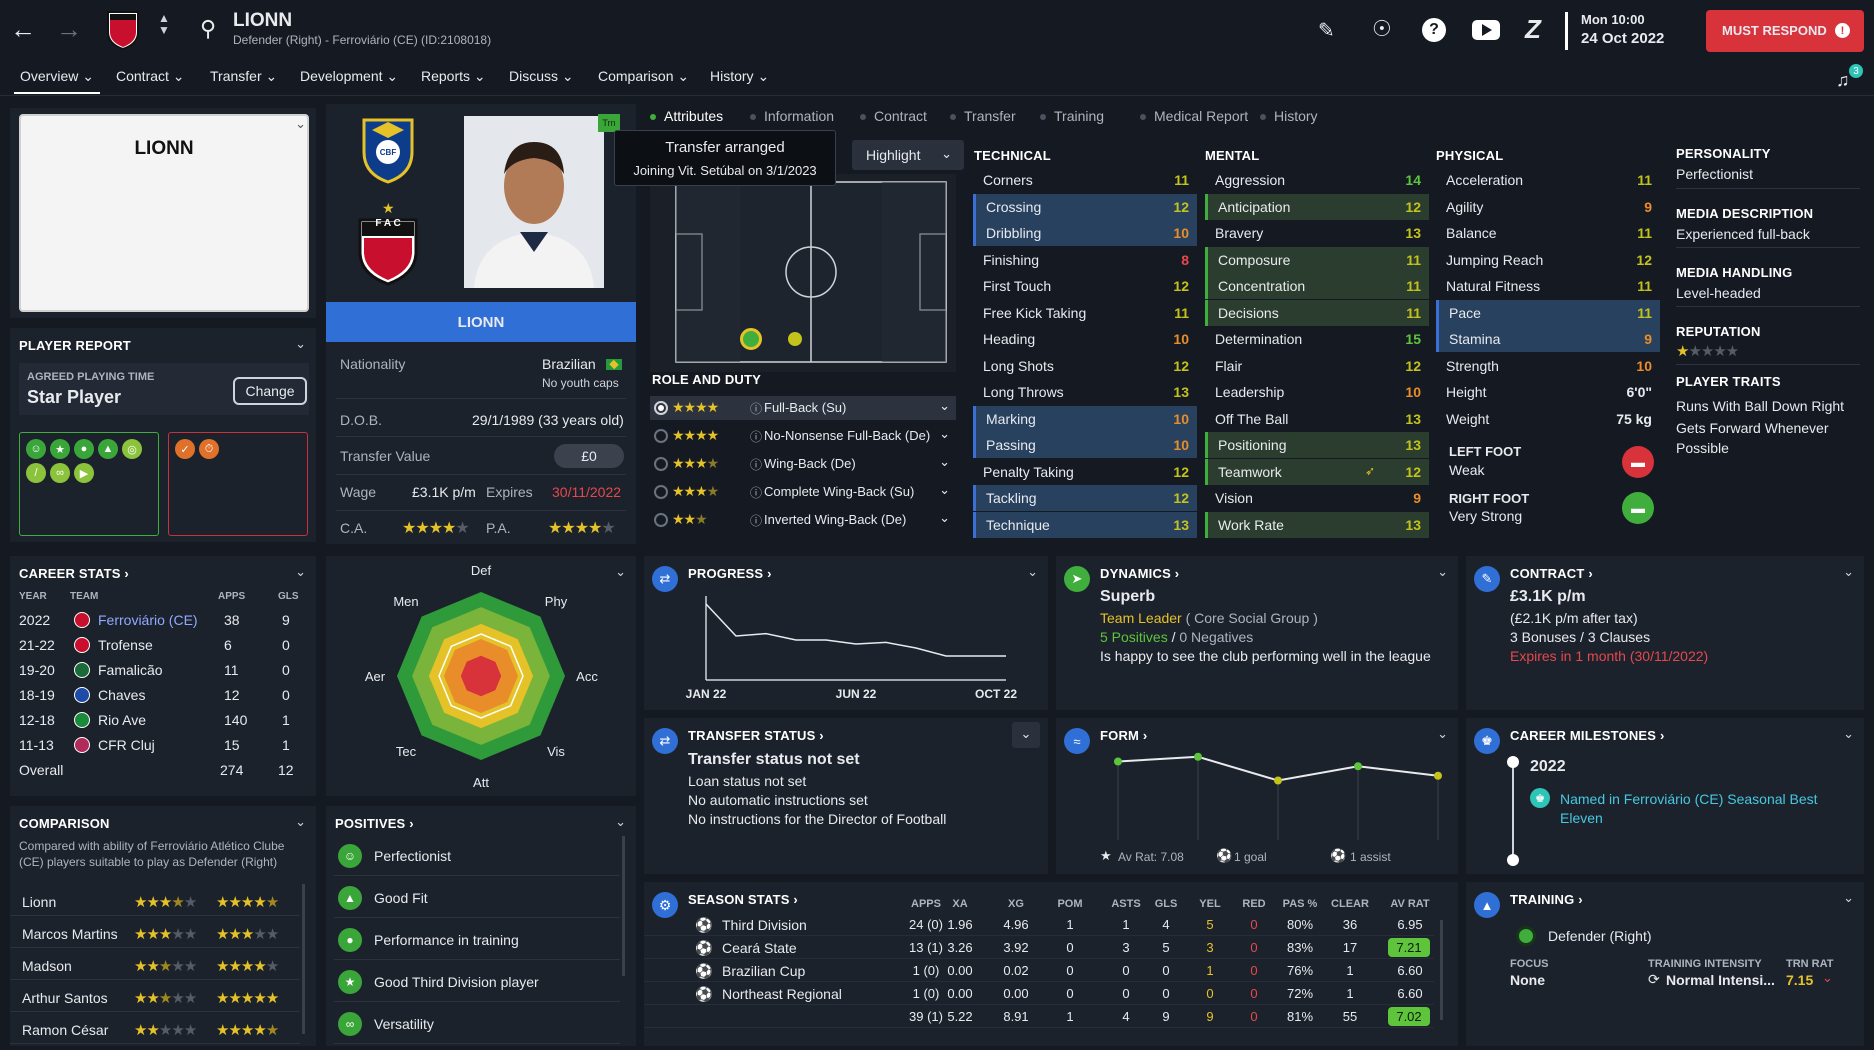  Describe the element at coordinates (541, 76) in the screenshot. I see `nav-discuss: Discuss ⌄` at that location.